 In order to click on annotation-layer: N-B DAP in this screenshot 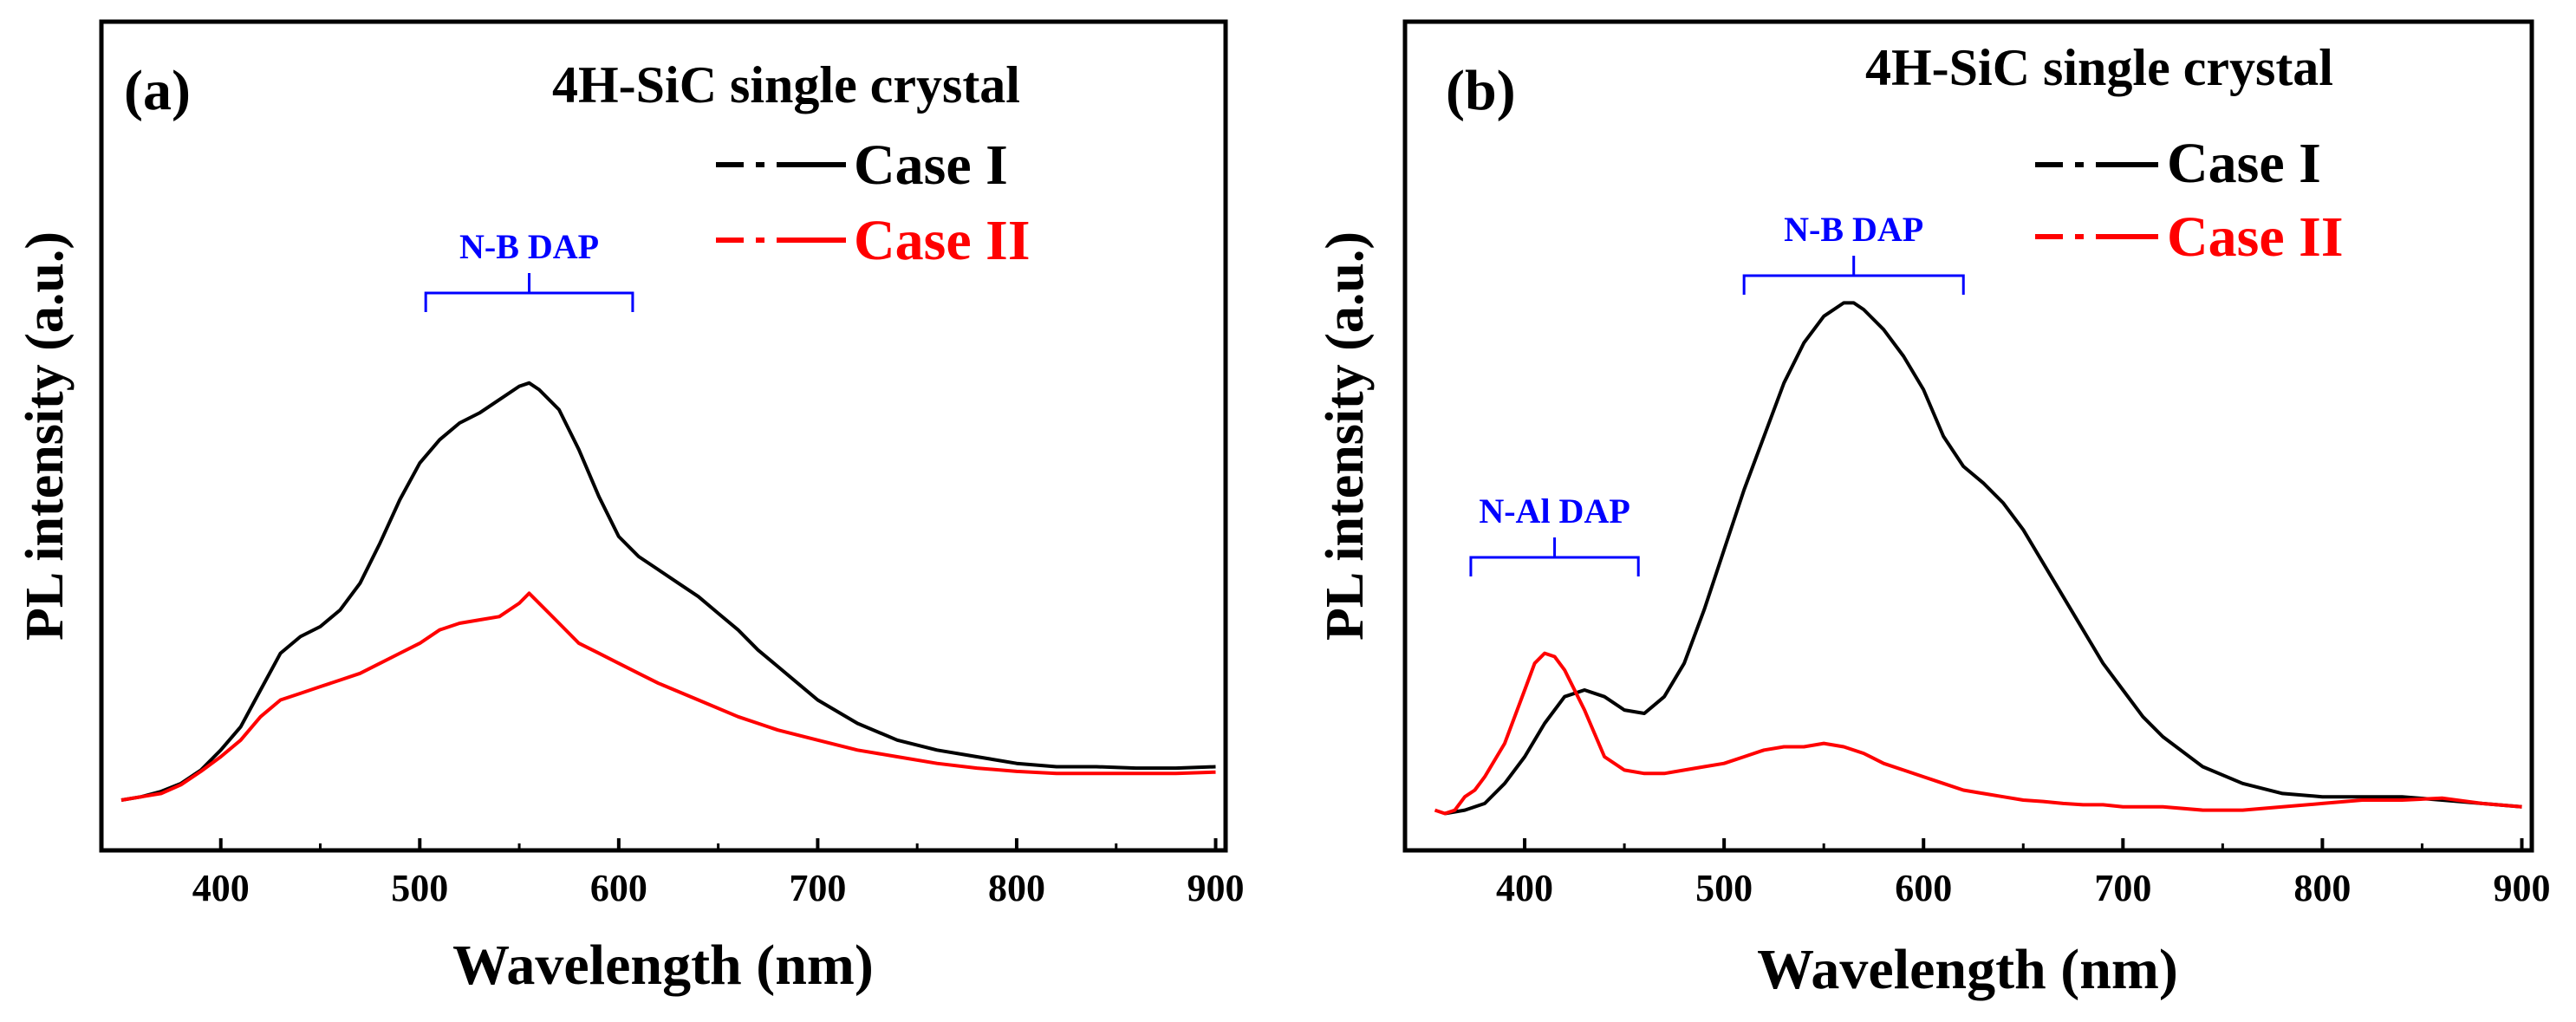, I will do `click(529, 269)`.